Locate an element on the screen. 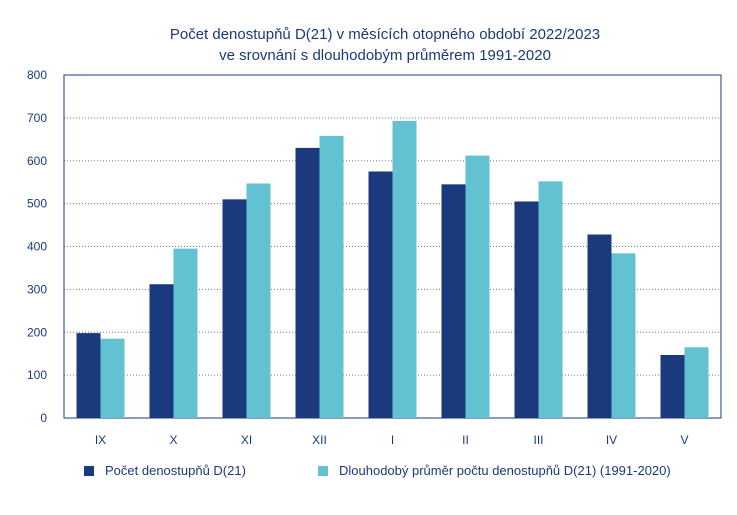  x-tick-label: XI is located at coordinates (246, 440).